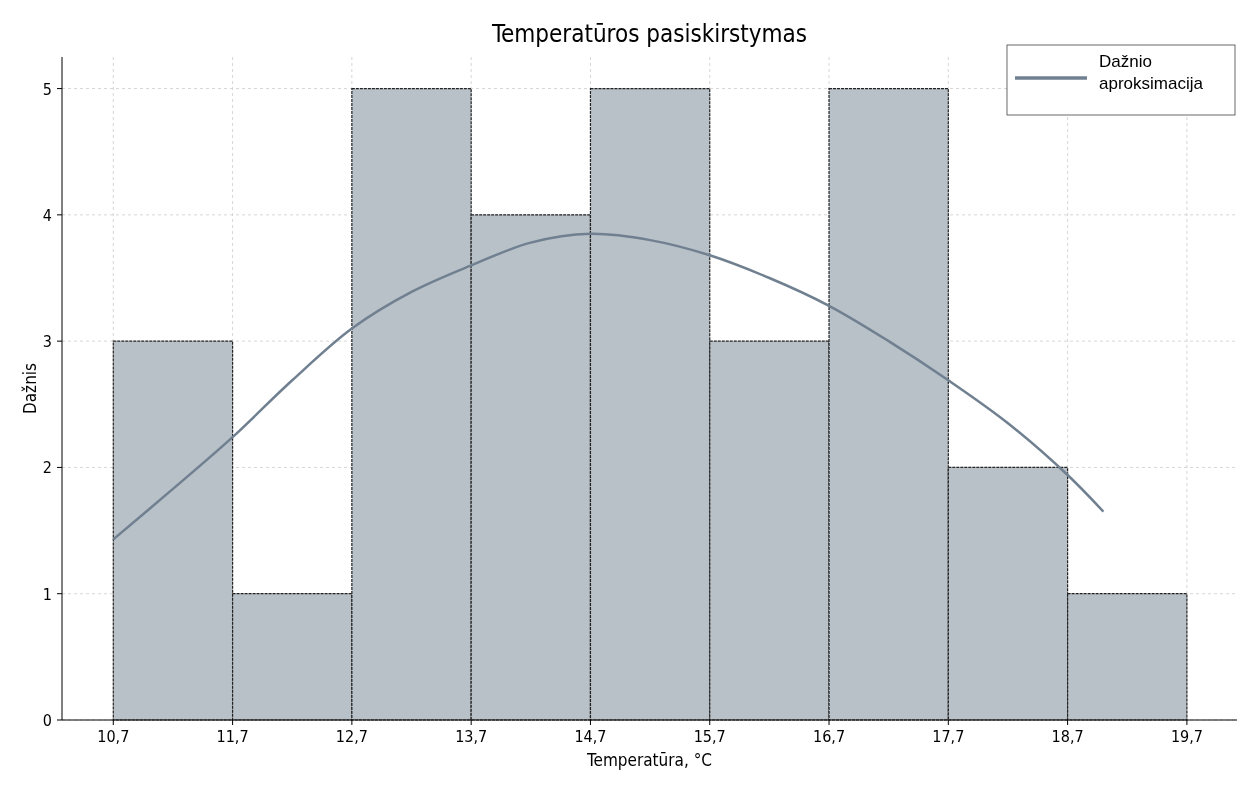 The width and height of the screenshot is (1243, 786). I want to click on y-tick-label: 3, so click(47, 342).